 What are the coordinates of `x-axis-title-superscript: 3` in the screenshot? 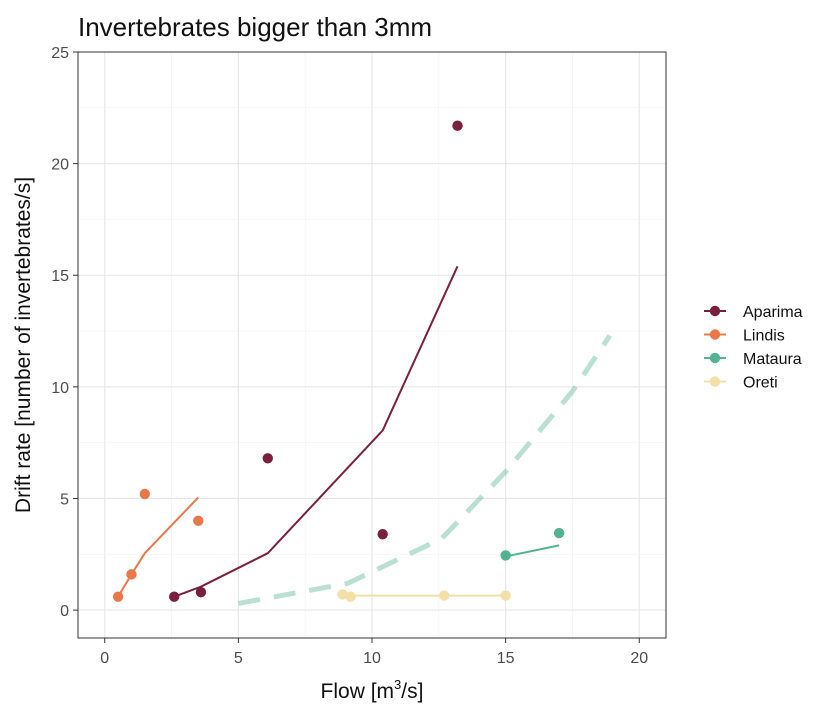 It's located at (397, 684).